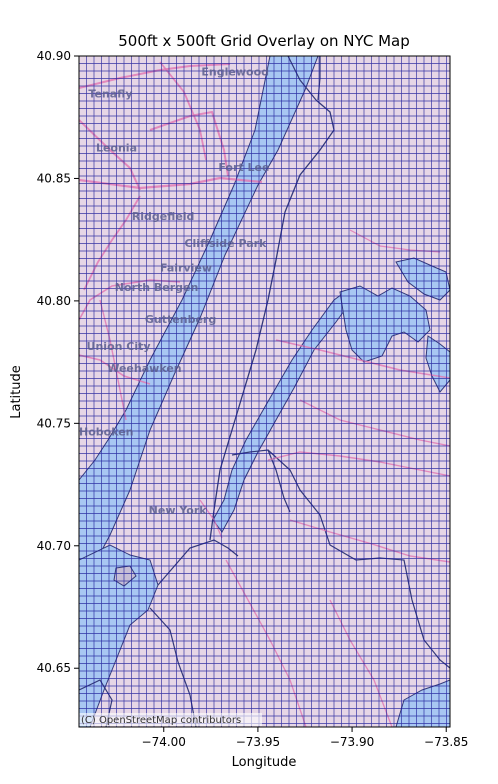 Image resolution: width=498 pixels, height=784 pixels. I want to click on place-label: Fairview, so click(186, 268).